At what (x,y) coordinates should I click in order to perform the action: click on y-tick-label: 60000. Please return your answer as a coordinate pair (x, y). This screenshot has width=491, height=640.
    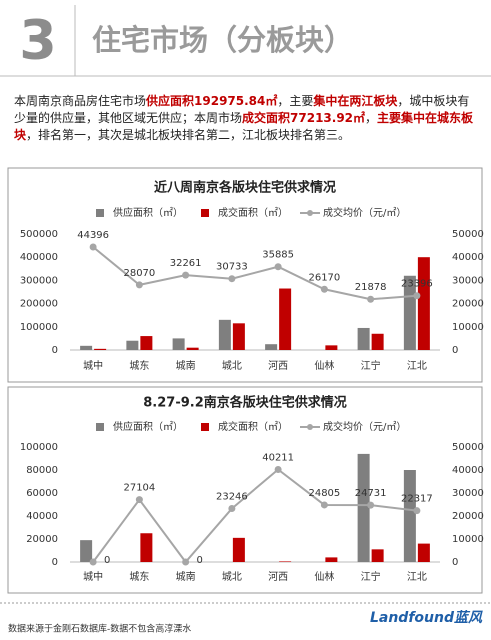
    Looking at the image, I should click on (42, 493).